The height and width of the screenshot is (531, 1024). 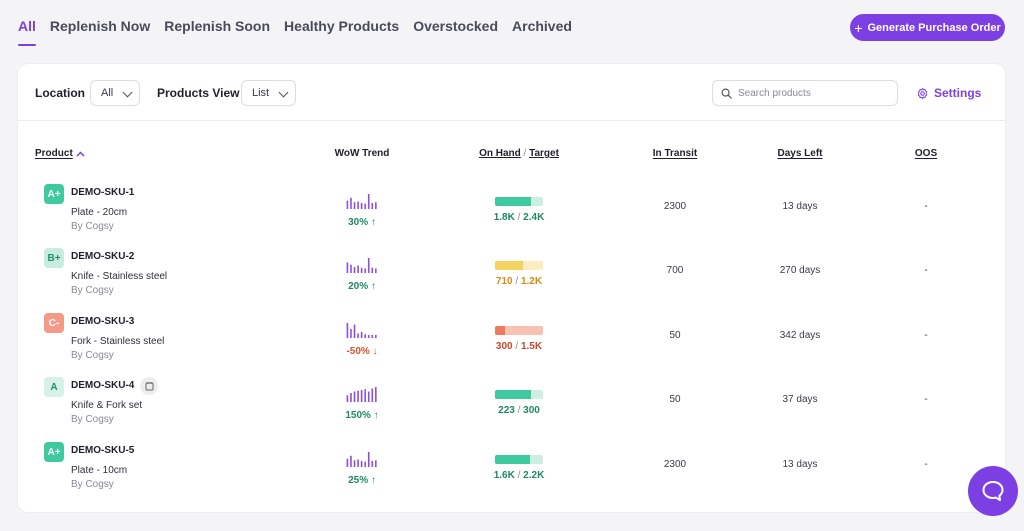 What do you see at coordinates (99, 470) in the screenshot?
I see `product-name: Plate - 10cm` at bounding box center [99, 470].